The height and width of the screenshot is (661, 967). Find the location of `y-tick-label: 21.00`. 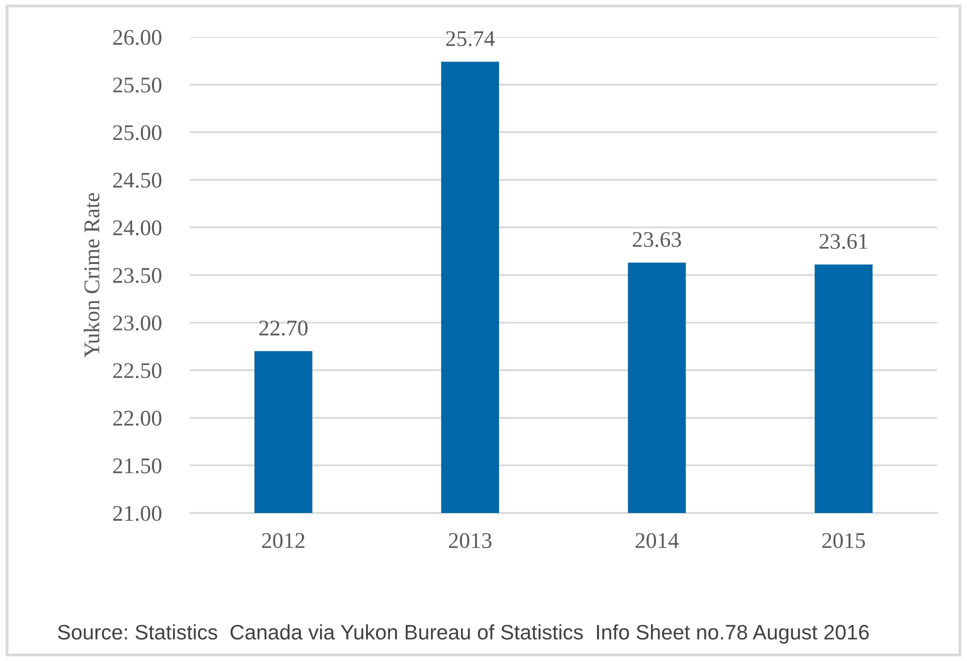

y-tick-label: 21.00 is located at coordinates (137, 514).